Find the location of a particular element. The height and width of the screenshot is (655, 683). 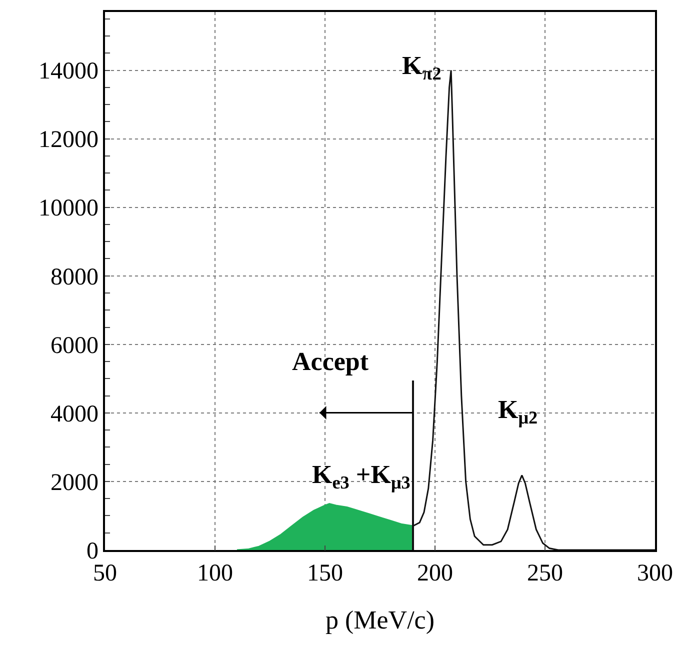

annotation: K$_{π2}$ is located at coordinates (422, 67).